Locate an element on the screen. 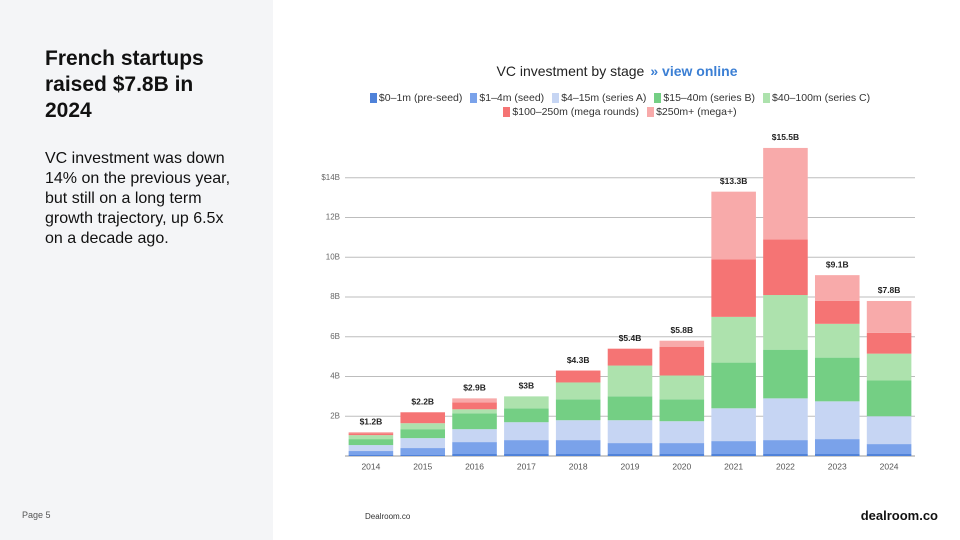 The image size is (960, 540). chart-heading: VC investment by stage » view online is located at coordinates (617, 71).